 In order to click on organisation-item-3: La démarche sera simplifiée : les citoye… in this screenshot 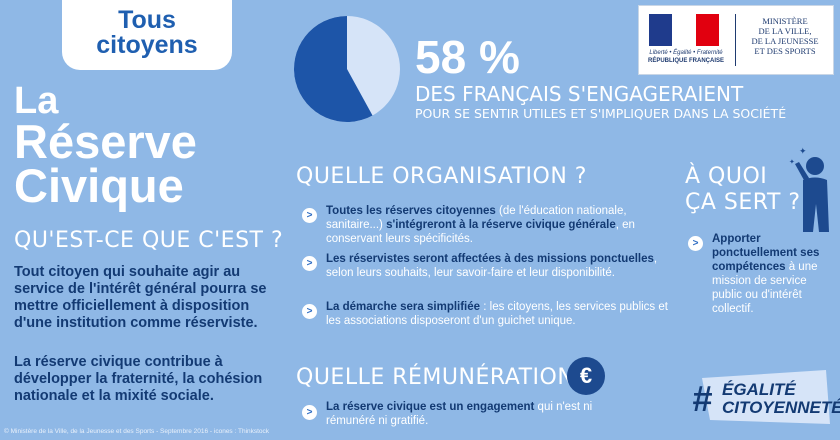, I will do `click(498, 314)`.